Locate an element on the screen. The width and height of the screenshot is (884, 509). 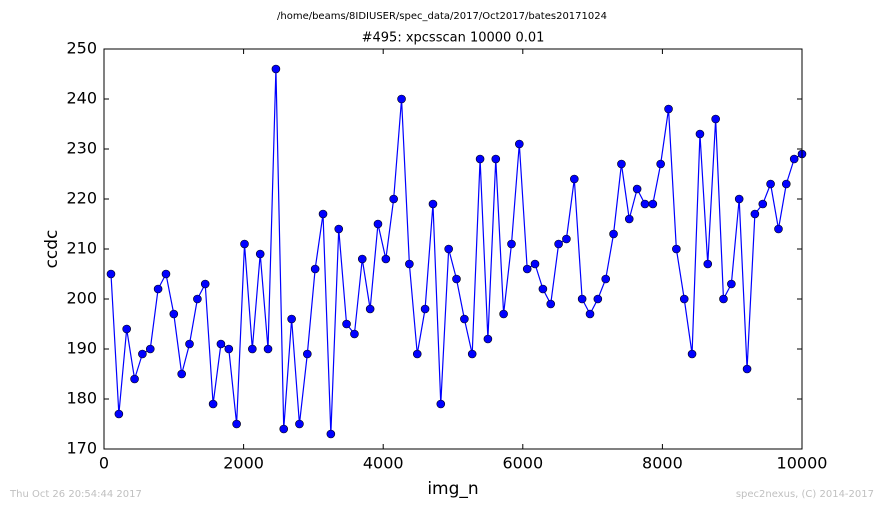
y-tick-label: 220 is located at coordinates (81, 198).